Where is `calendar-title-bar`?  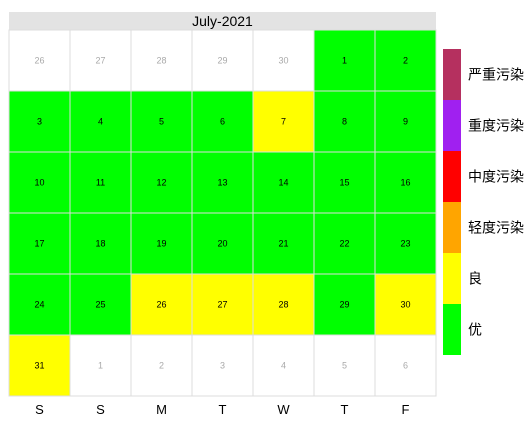
calendar-title-bar is located at coordinates (222, 21).